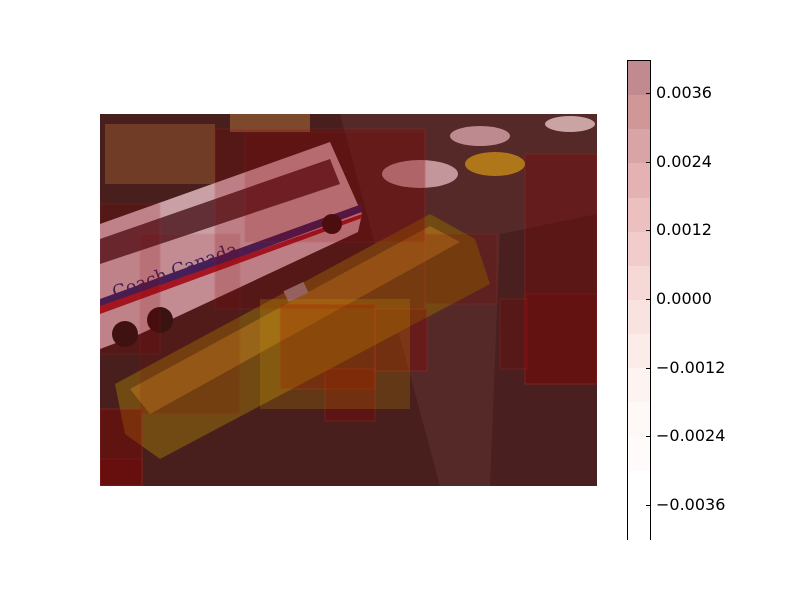 Image resolution: width=800 pixels, height=600 pixels. Describe the element at coordinates (684, 298) in the screenshot. I see `colorbar-tick-label: 0.0000` at that location.